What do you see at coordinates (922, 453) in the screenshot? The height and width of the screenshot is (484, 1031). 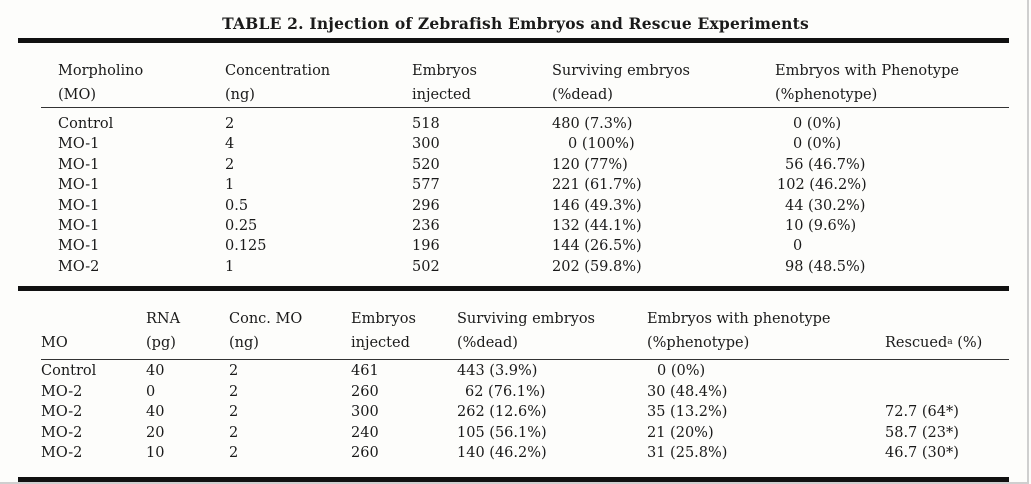 I see `table-cell: 46.7 (30*)` at bounding box center [922, 453].